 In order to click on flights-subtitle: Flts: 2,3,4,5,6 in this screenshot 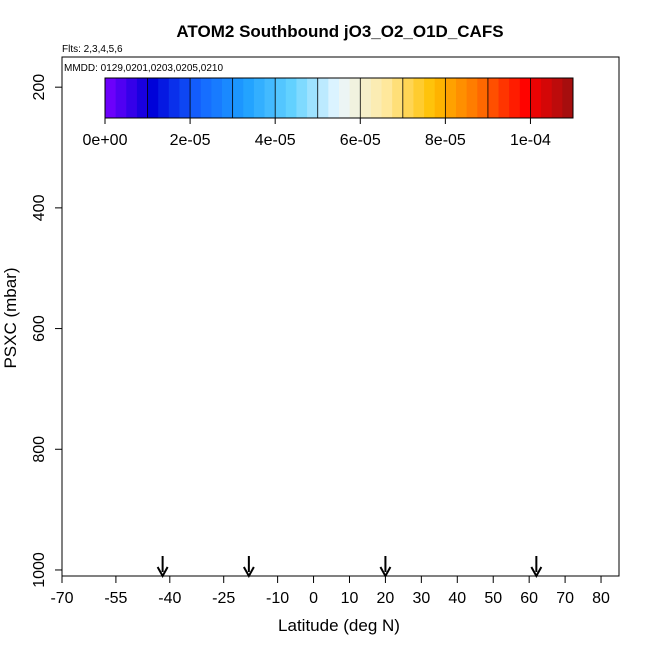, I will do `click(92, 49)`.